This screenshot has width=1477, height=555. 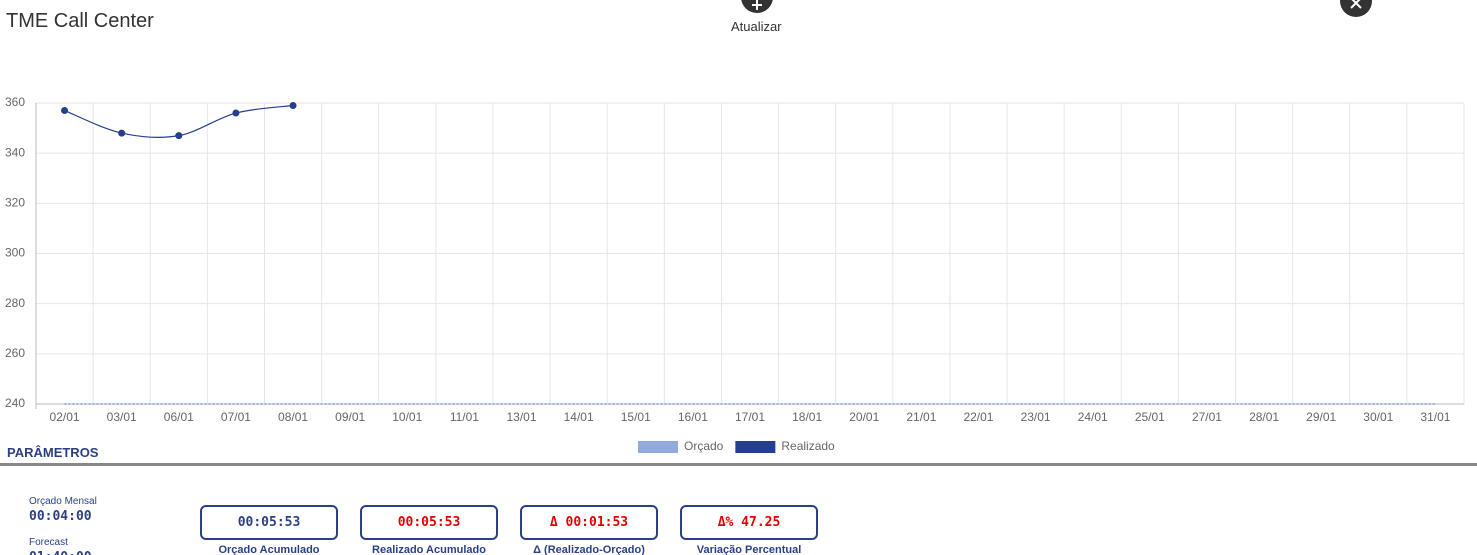 What do you see at coordinates (1264, 417) in the screenshot?
I see `x-tick-label: 28/01` at bounding box center [1264, 417].